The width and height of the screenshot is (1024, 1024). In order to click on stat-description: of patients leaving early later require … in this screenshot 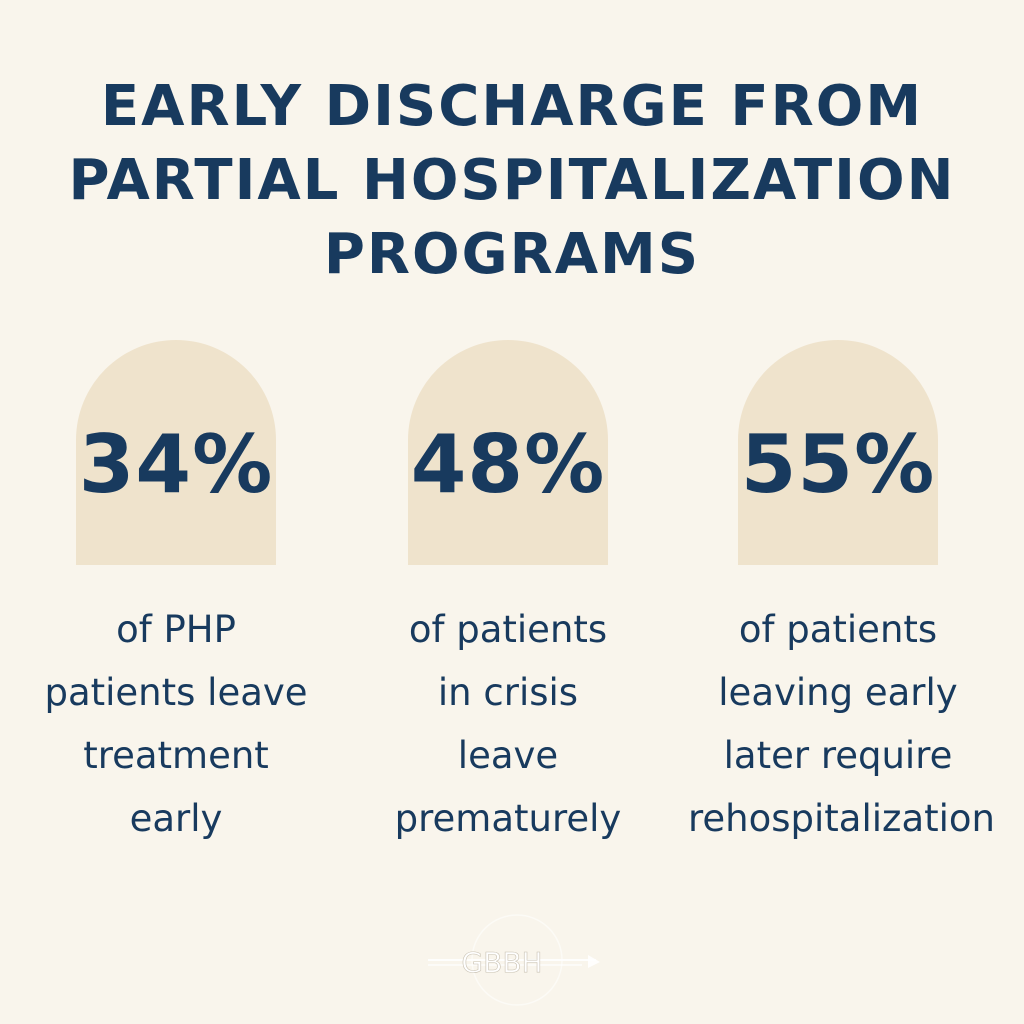, I will do `click(842, 724)`.